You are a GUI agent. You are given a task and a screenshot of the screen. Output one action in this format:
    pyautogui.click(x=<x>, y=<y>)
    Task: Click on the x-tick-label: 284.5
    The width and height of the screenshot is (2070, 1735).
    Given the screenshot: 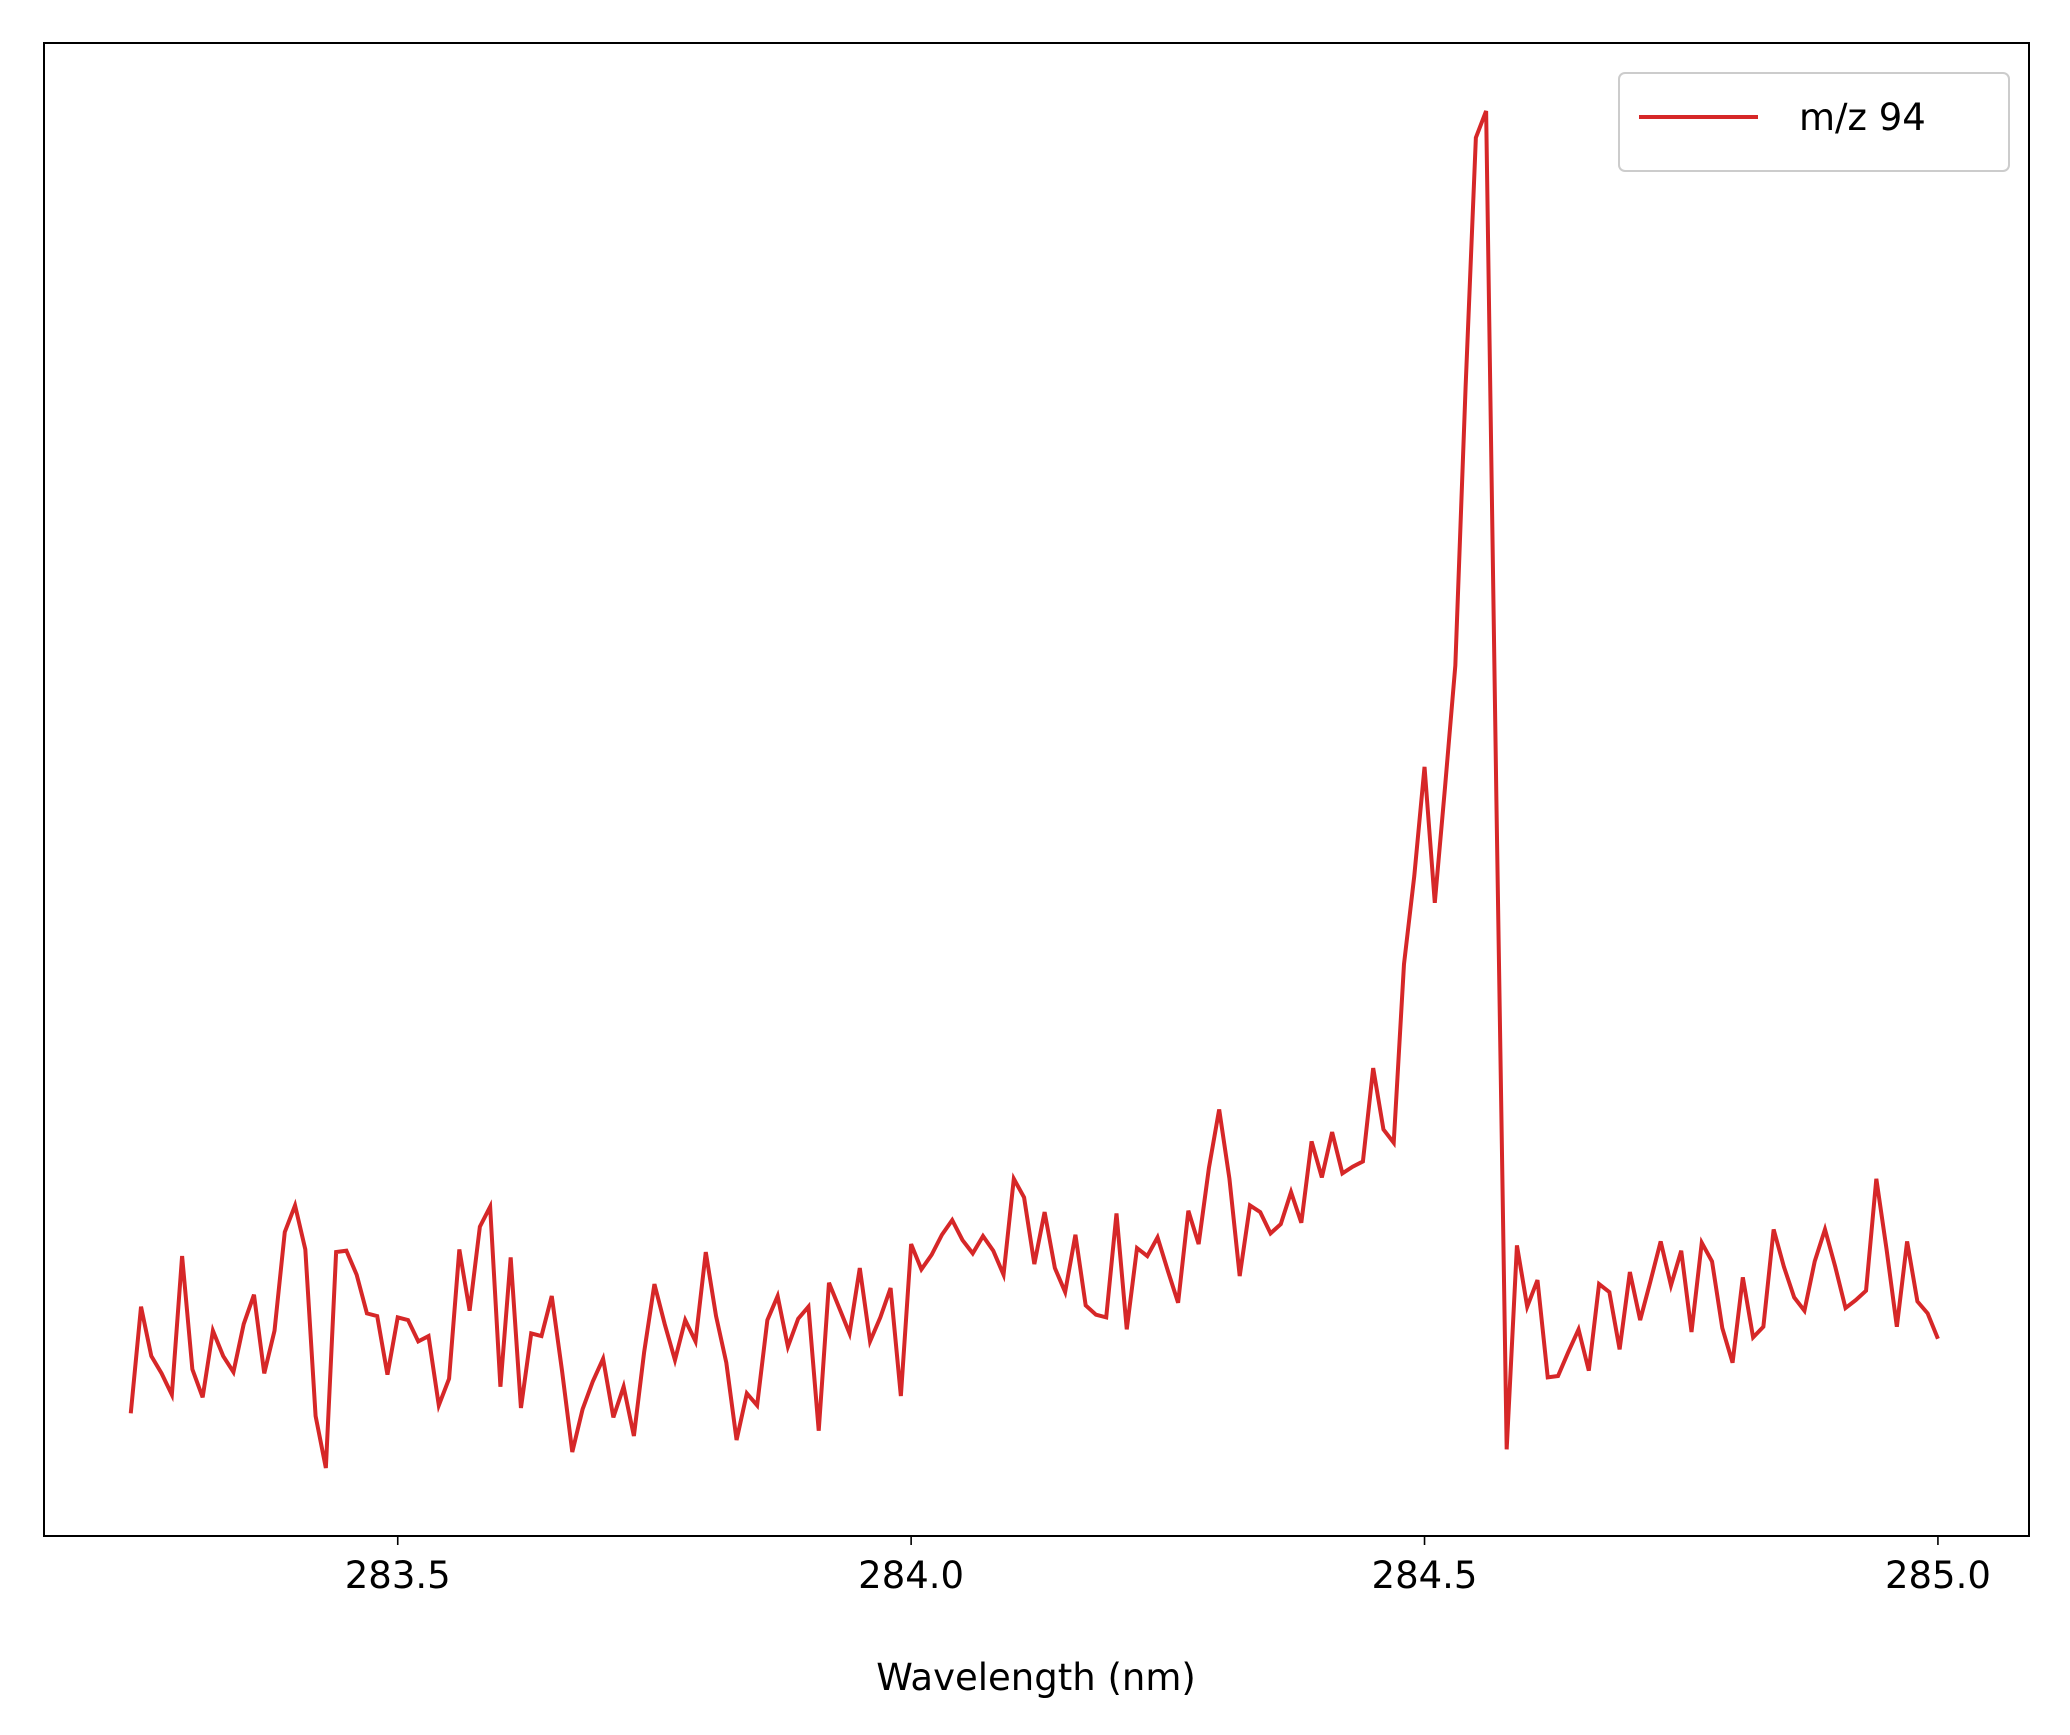 What is the action you would take?
    pyautogui.click(x=1425, y=1575)
    